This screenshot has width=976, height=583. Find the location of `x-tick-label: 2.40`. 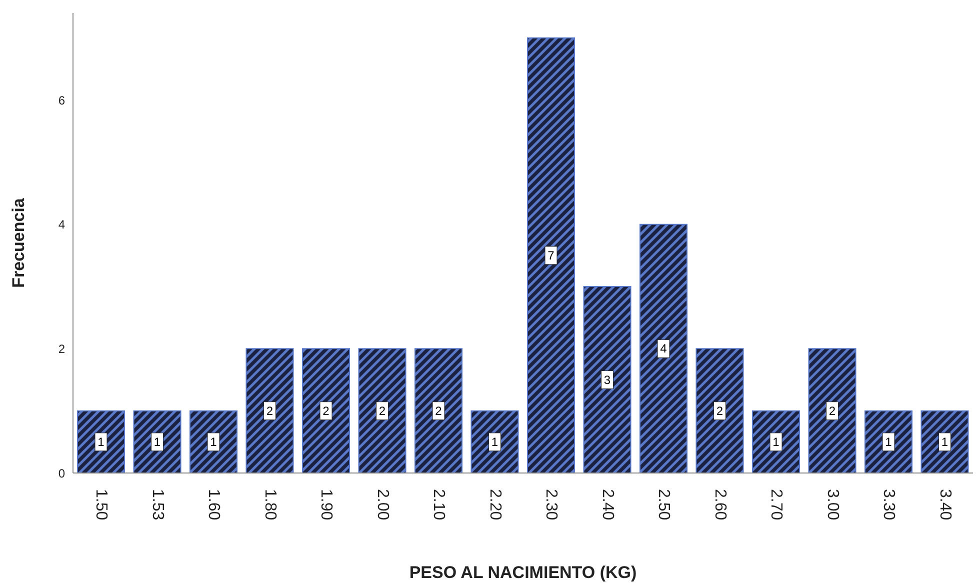

x-tick-label: 2.40 is located at coordinates (607, 504).